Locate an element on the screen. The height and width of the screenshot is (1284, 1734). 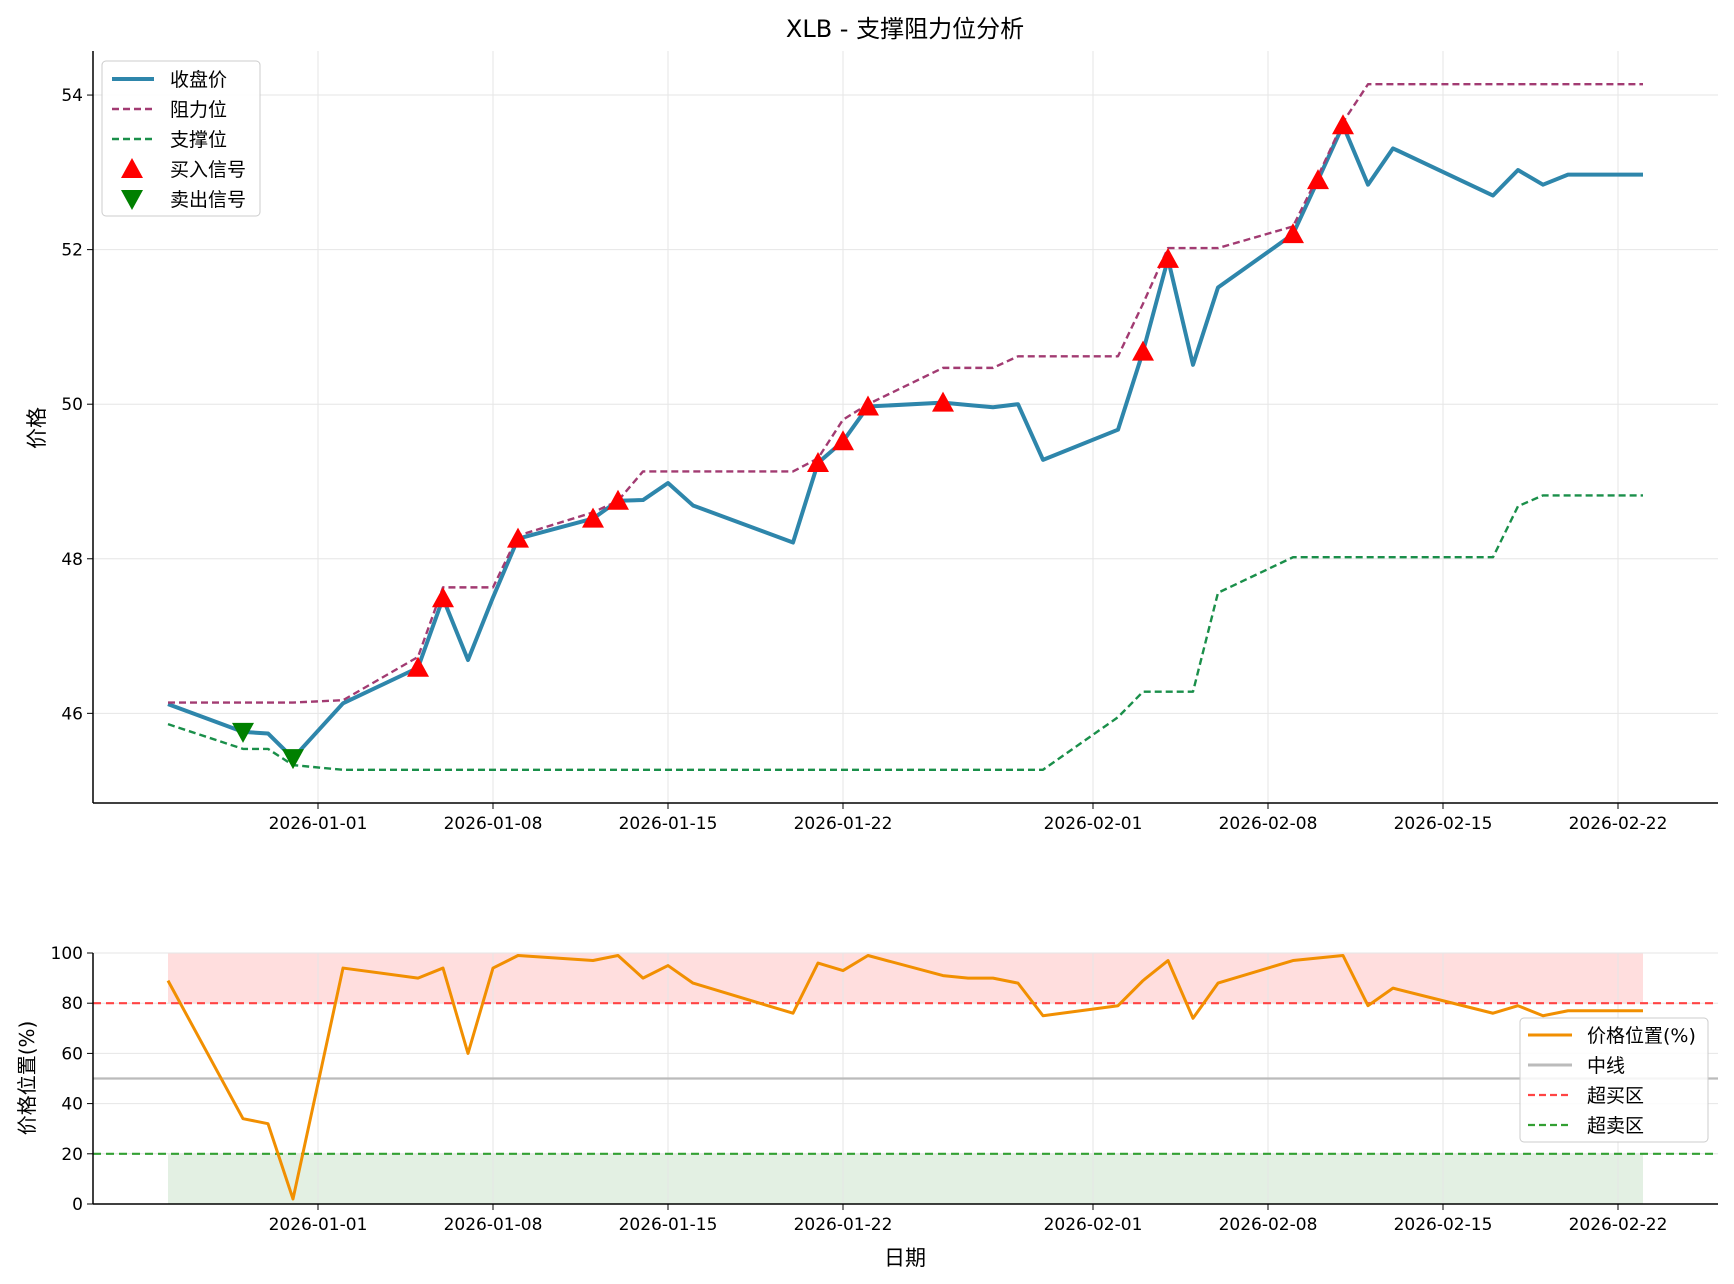
legend-label: 中线 is located at coordinates (1606, 1066).